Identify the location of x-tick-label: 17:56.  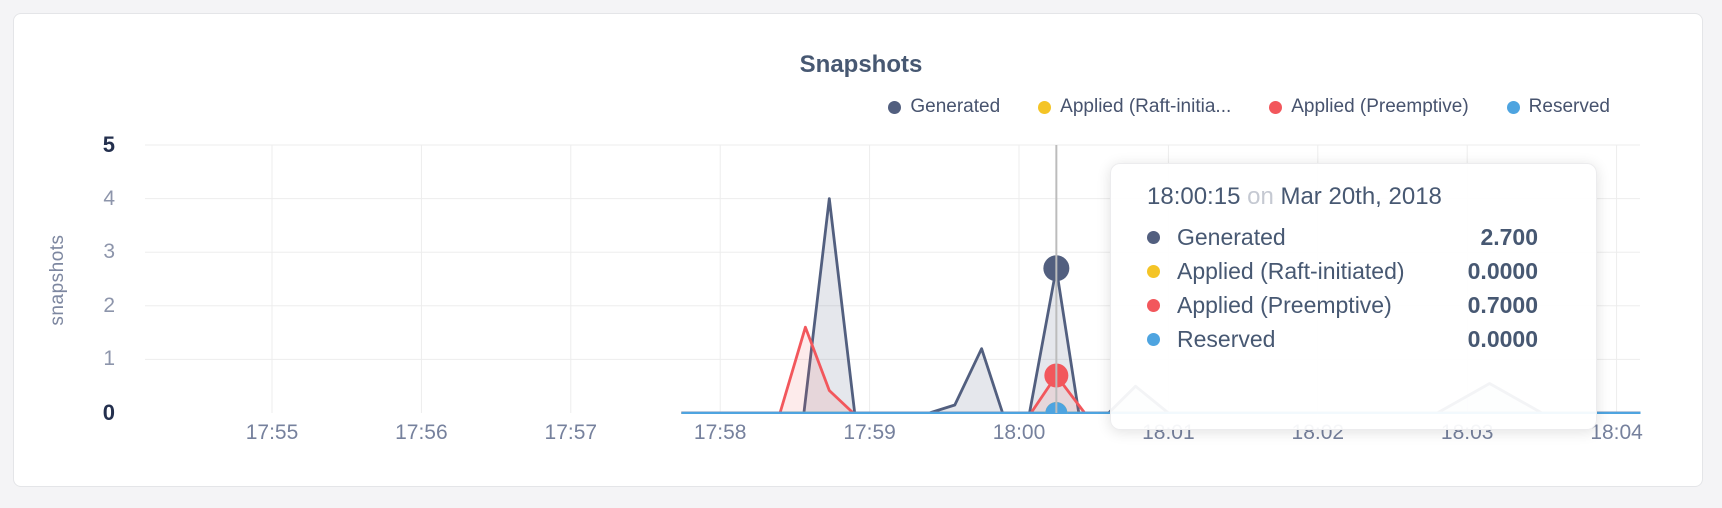
(421, 432).